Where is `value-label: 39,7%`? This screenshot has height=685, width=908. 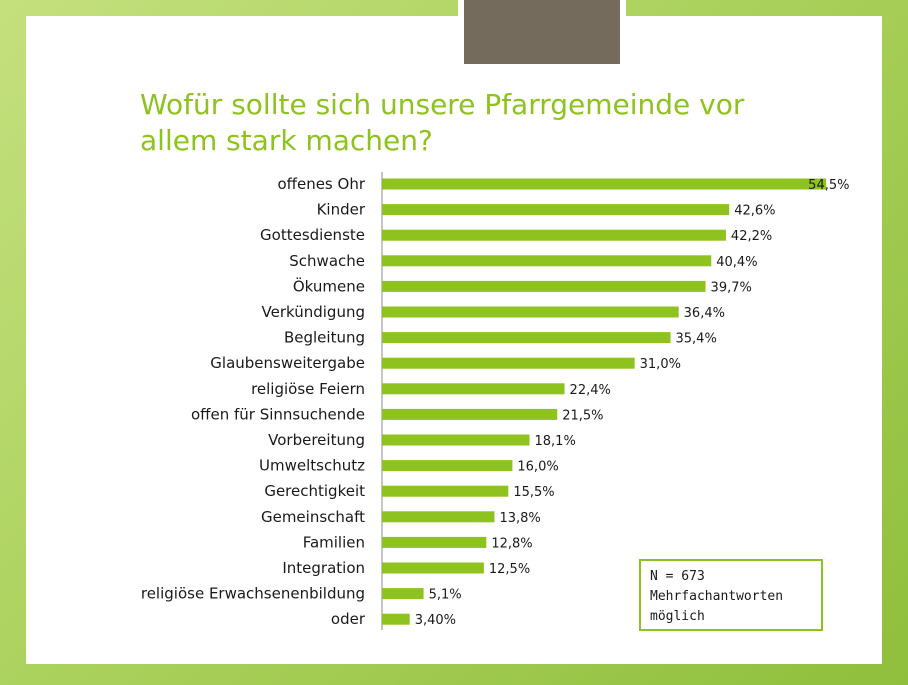 value-label: 39,7% is located at coordinates (731, 287).